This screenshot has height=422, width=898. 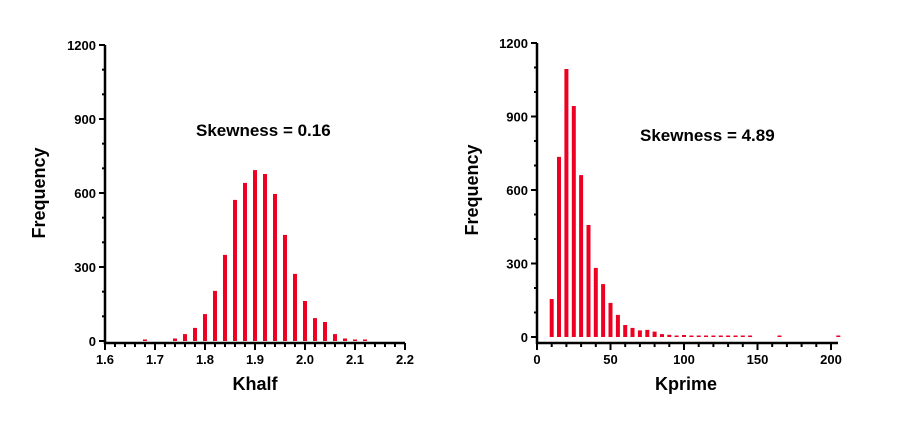 I want to click on x-tick-label: 50, so click(x=610, y=359).